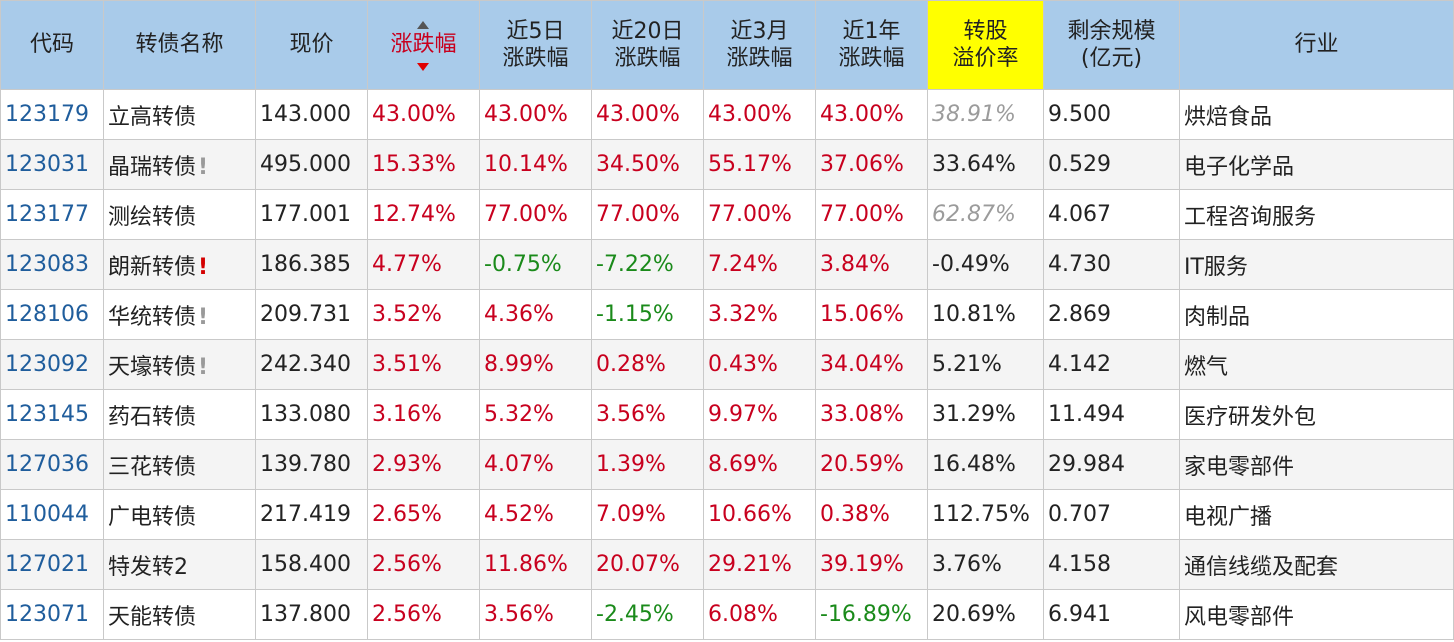 This screenshot has height=642, width=1454. I want to click on cell-change: 43.00%, so click(423, 114).